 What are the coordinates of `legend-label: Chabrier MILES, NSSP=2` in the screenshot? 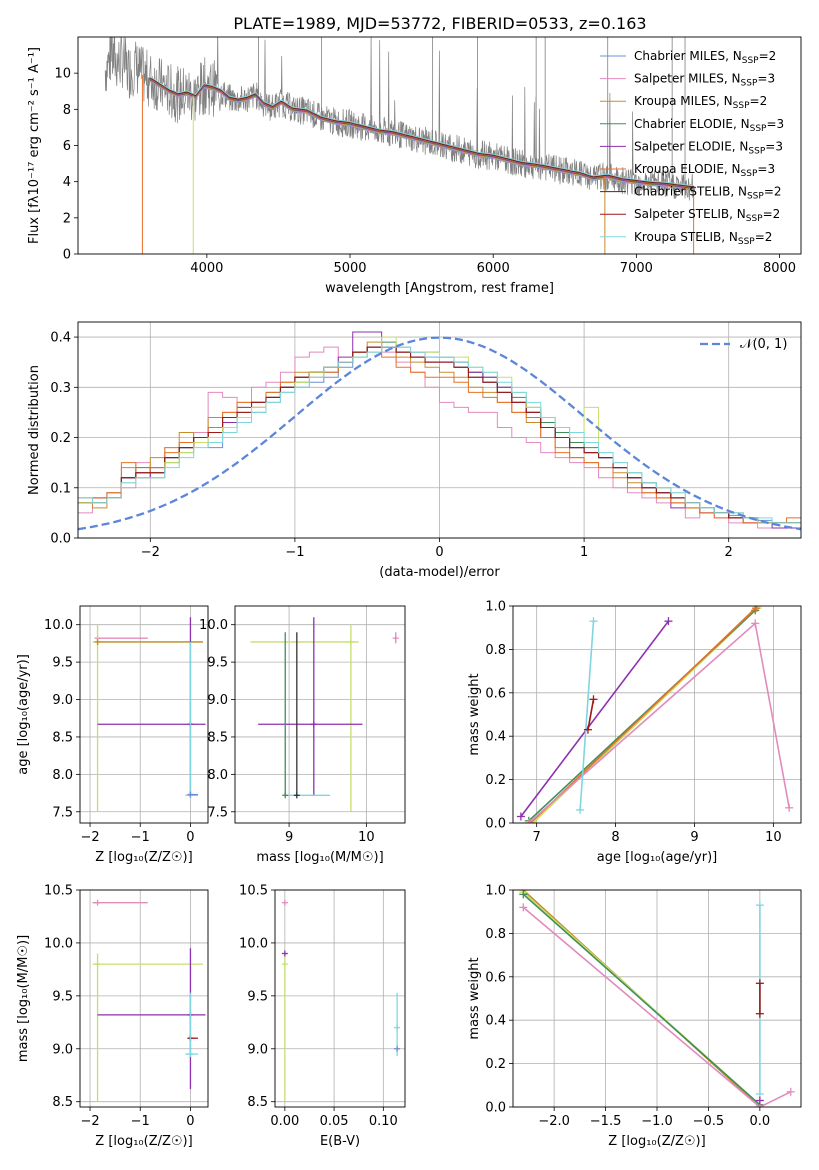 It's located at (705, 57).